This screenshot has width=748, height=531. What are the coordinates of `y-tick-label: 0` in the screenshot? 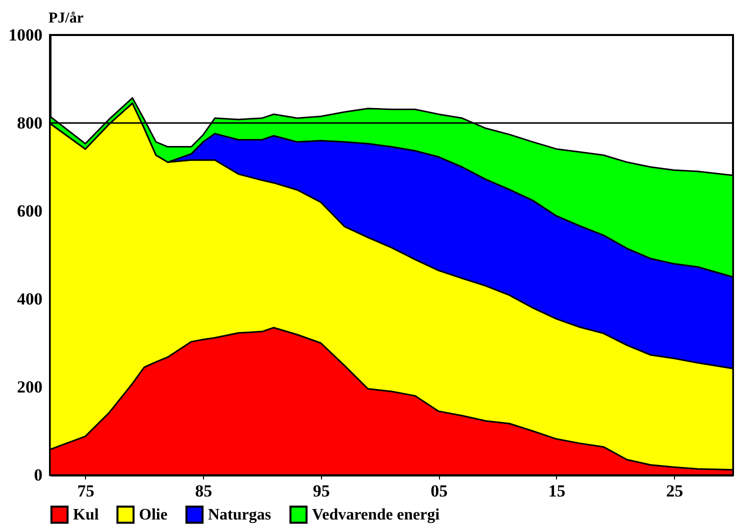 It's located at (38, 475).